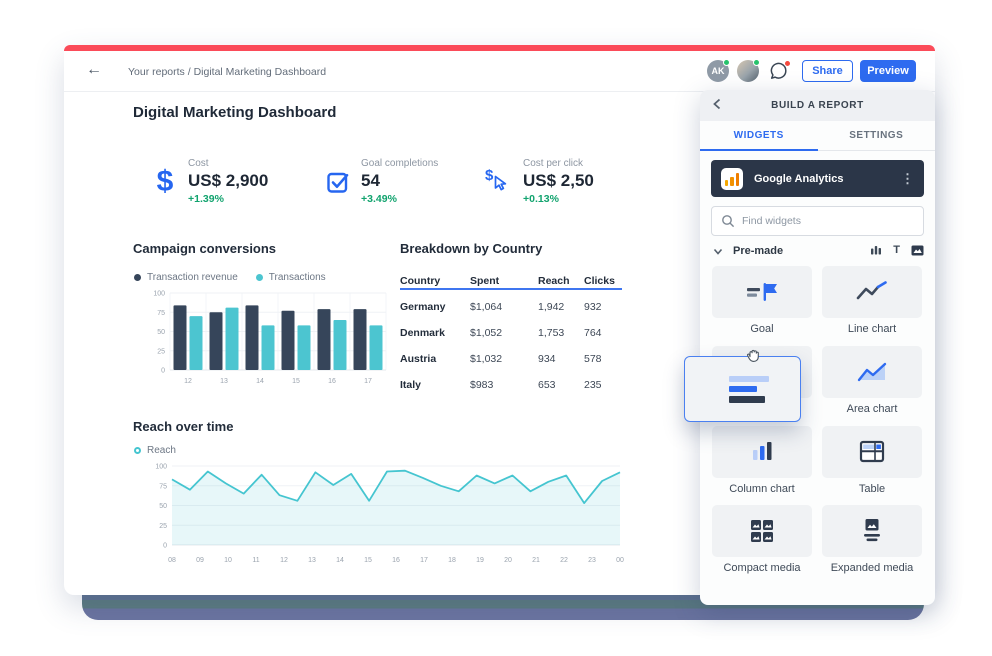 This screenshot has height=656, width=992. I want to click on widget-label: Goal, so click(762, 329).